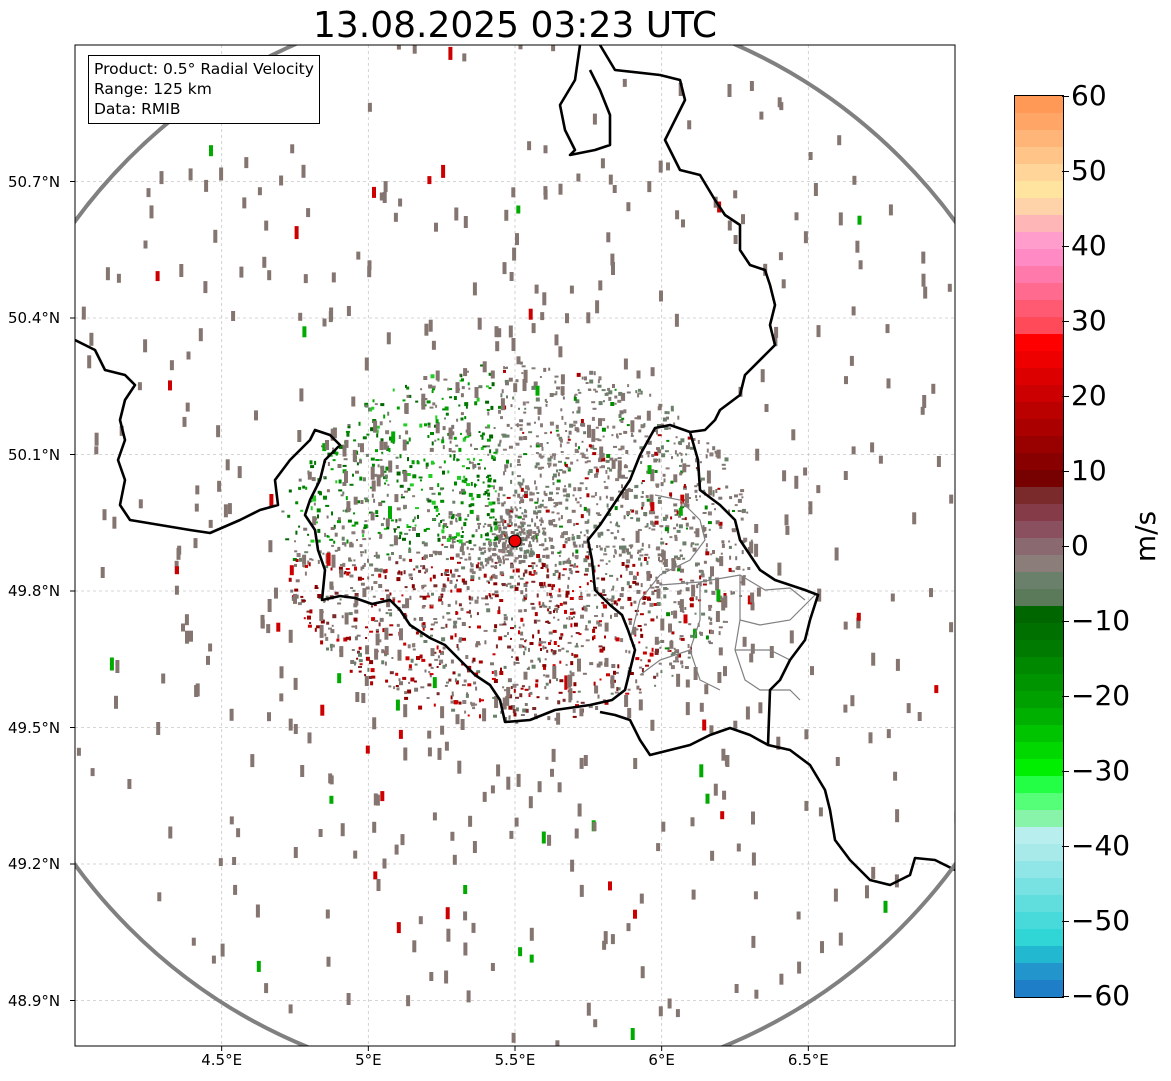  Describe the element at coordinates (1146, 536) in the screenshot. I see `colorbar-unit-label: m/s` at that location.